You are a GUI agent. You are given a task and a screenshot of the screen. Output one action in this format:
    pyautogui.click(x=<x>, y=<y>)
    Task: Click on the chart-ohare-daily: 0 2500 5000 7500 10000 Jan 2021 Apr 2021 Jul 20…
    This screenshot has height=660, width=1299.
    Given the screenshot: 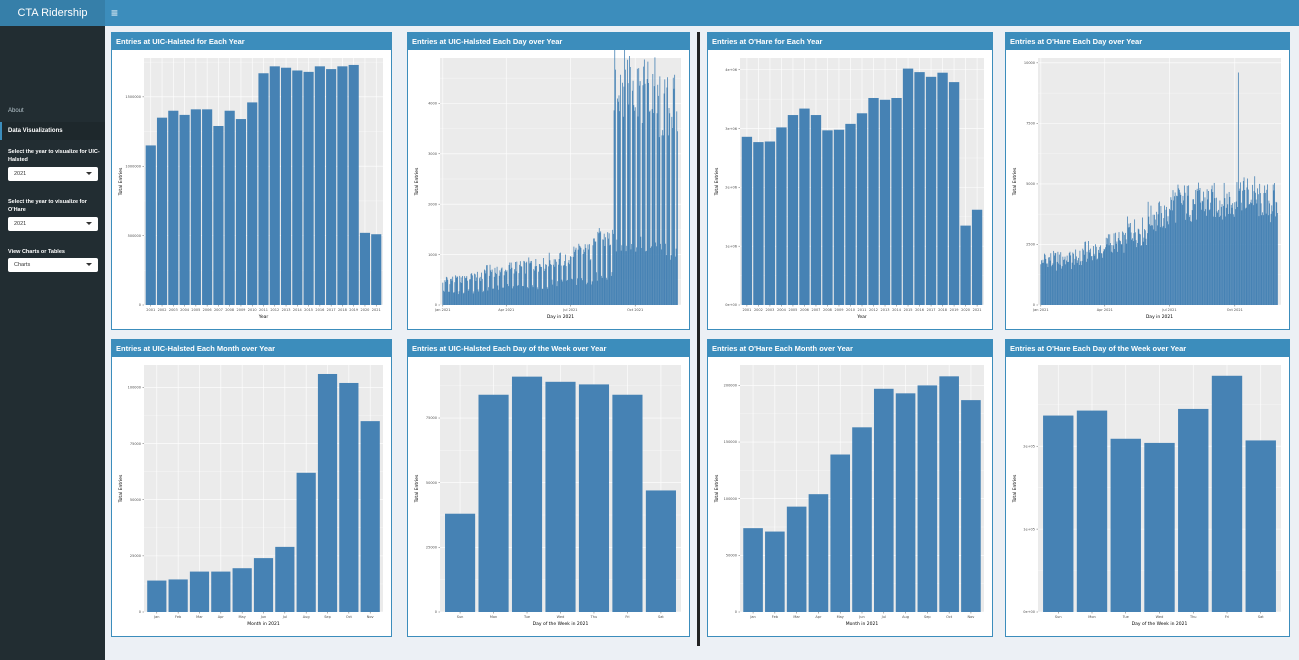 What is the action you would take?
    pyautogui.click(x=1146, y=189)
    